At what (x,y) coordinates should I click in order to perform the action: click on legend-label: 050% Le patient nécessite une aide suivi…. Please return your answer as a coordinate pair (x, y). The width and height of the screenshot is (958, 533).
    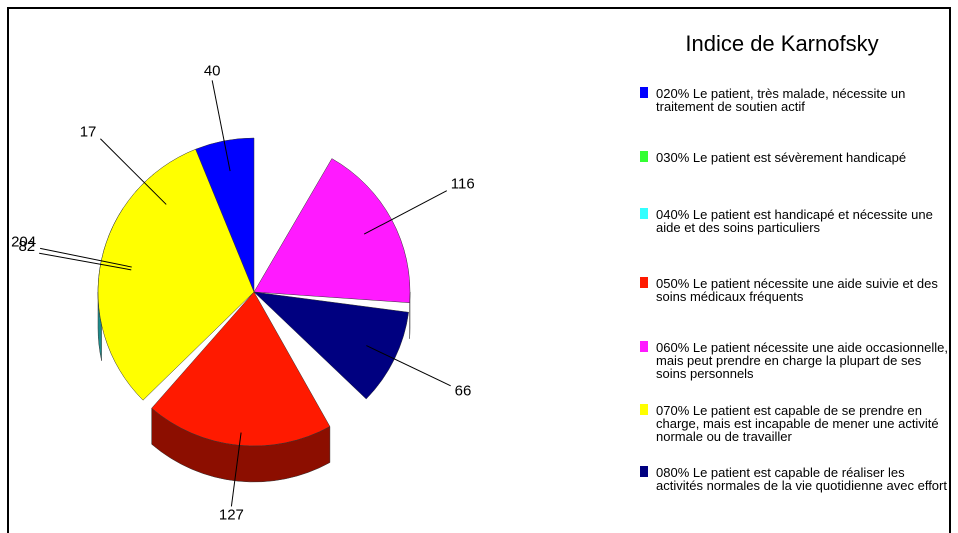
    Looking at the image, I should click on (797, 290).